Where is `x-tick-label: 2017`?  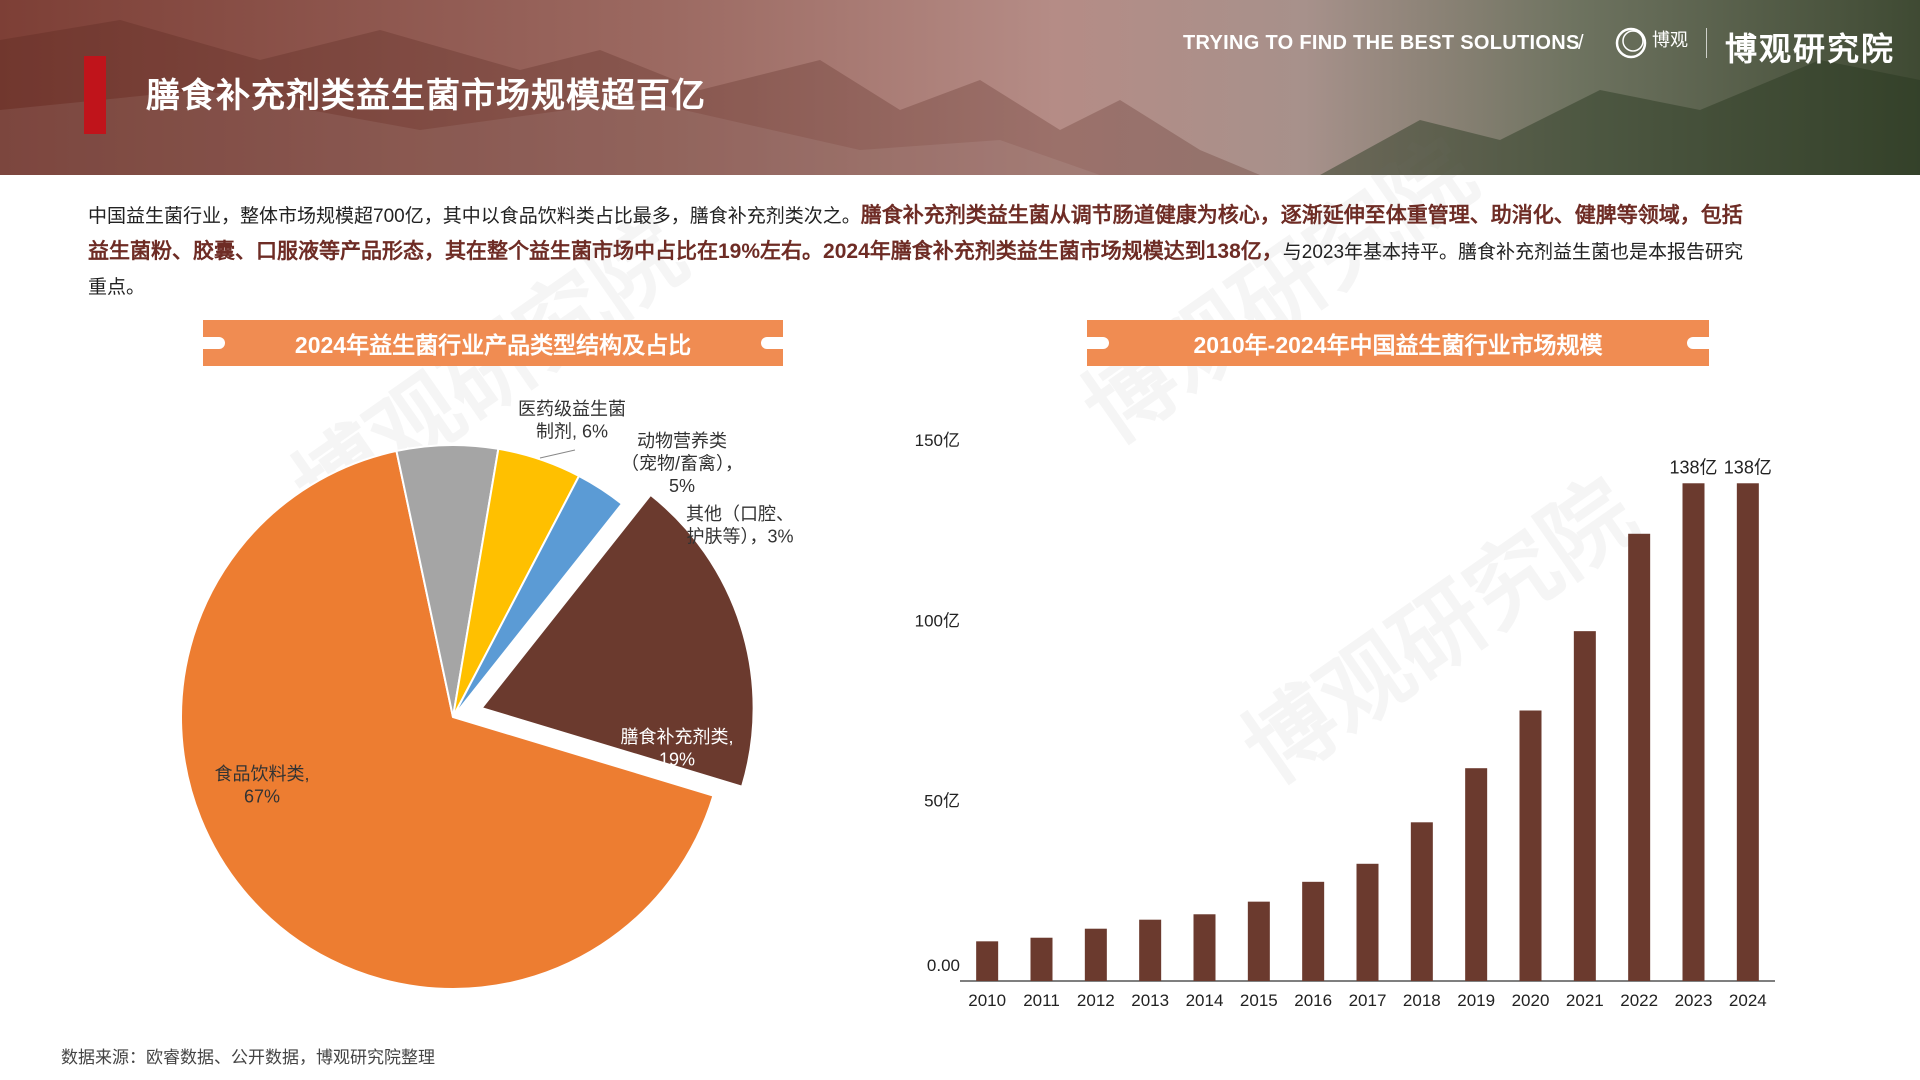 x-tick-label: 2017 is located at coordinates (1368, 1000).